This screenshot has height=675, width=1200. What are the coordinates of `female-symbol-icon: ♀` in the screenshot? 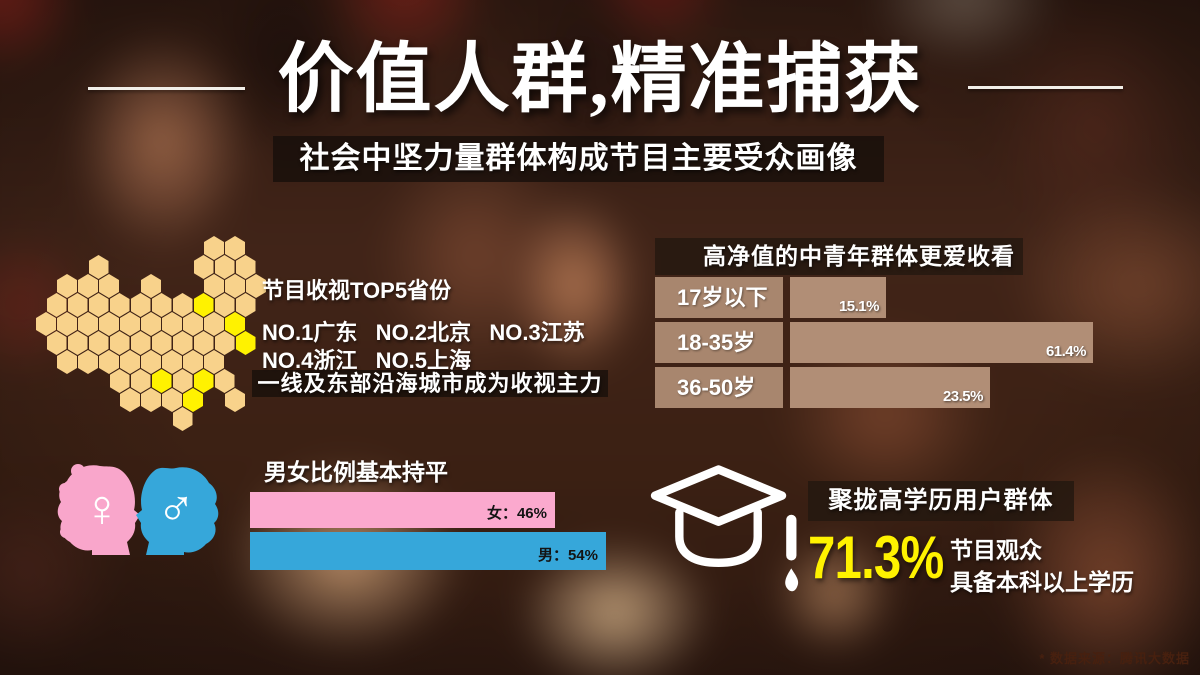 It's located at (102, 509).